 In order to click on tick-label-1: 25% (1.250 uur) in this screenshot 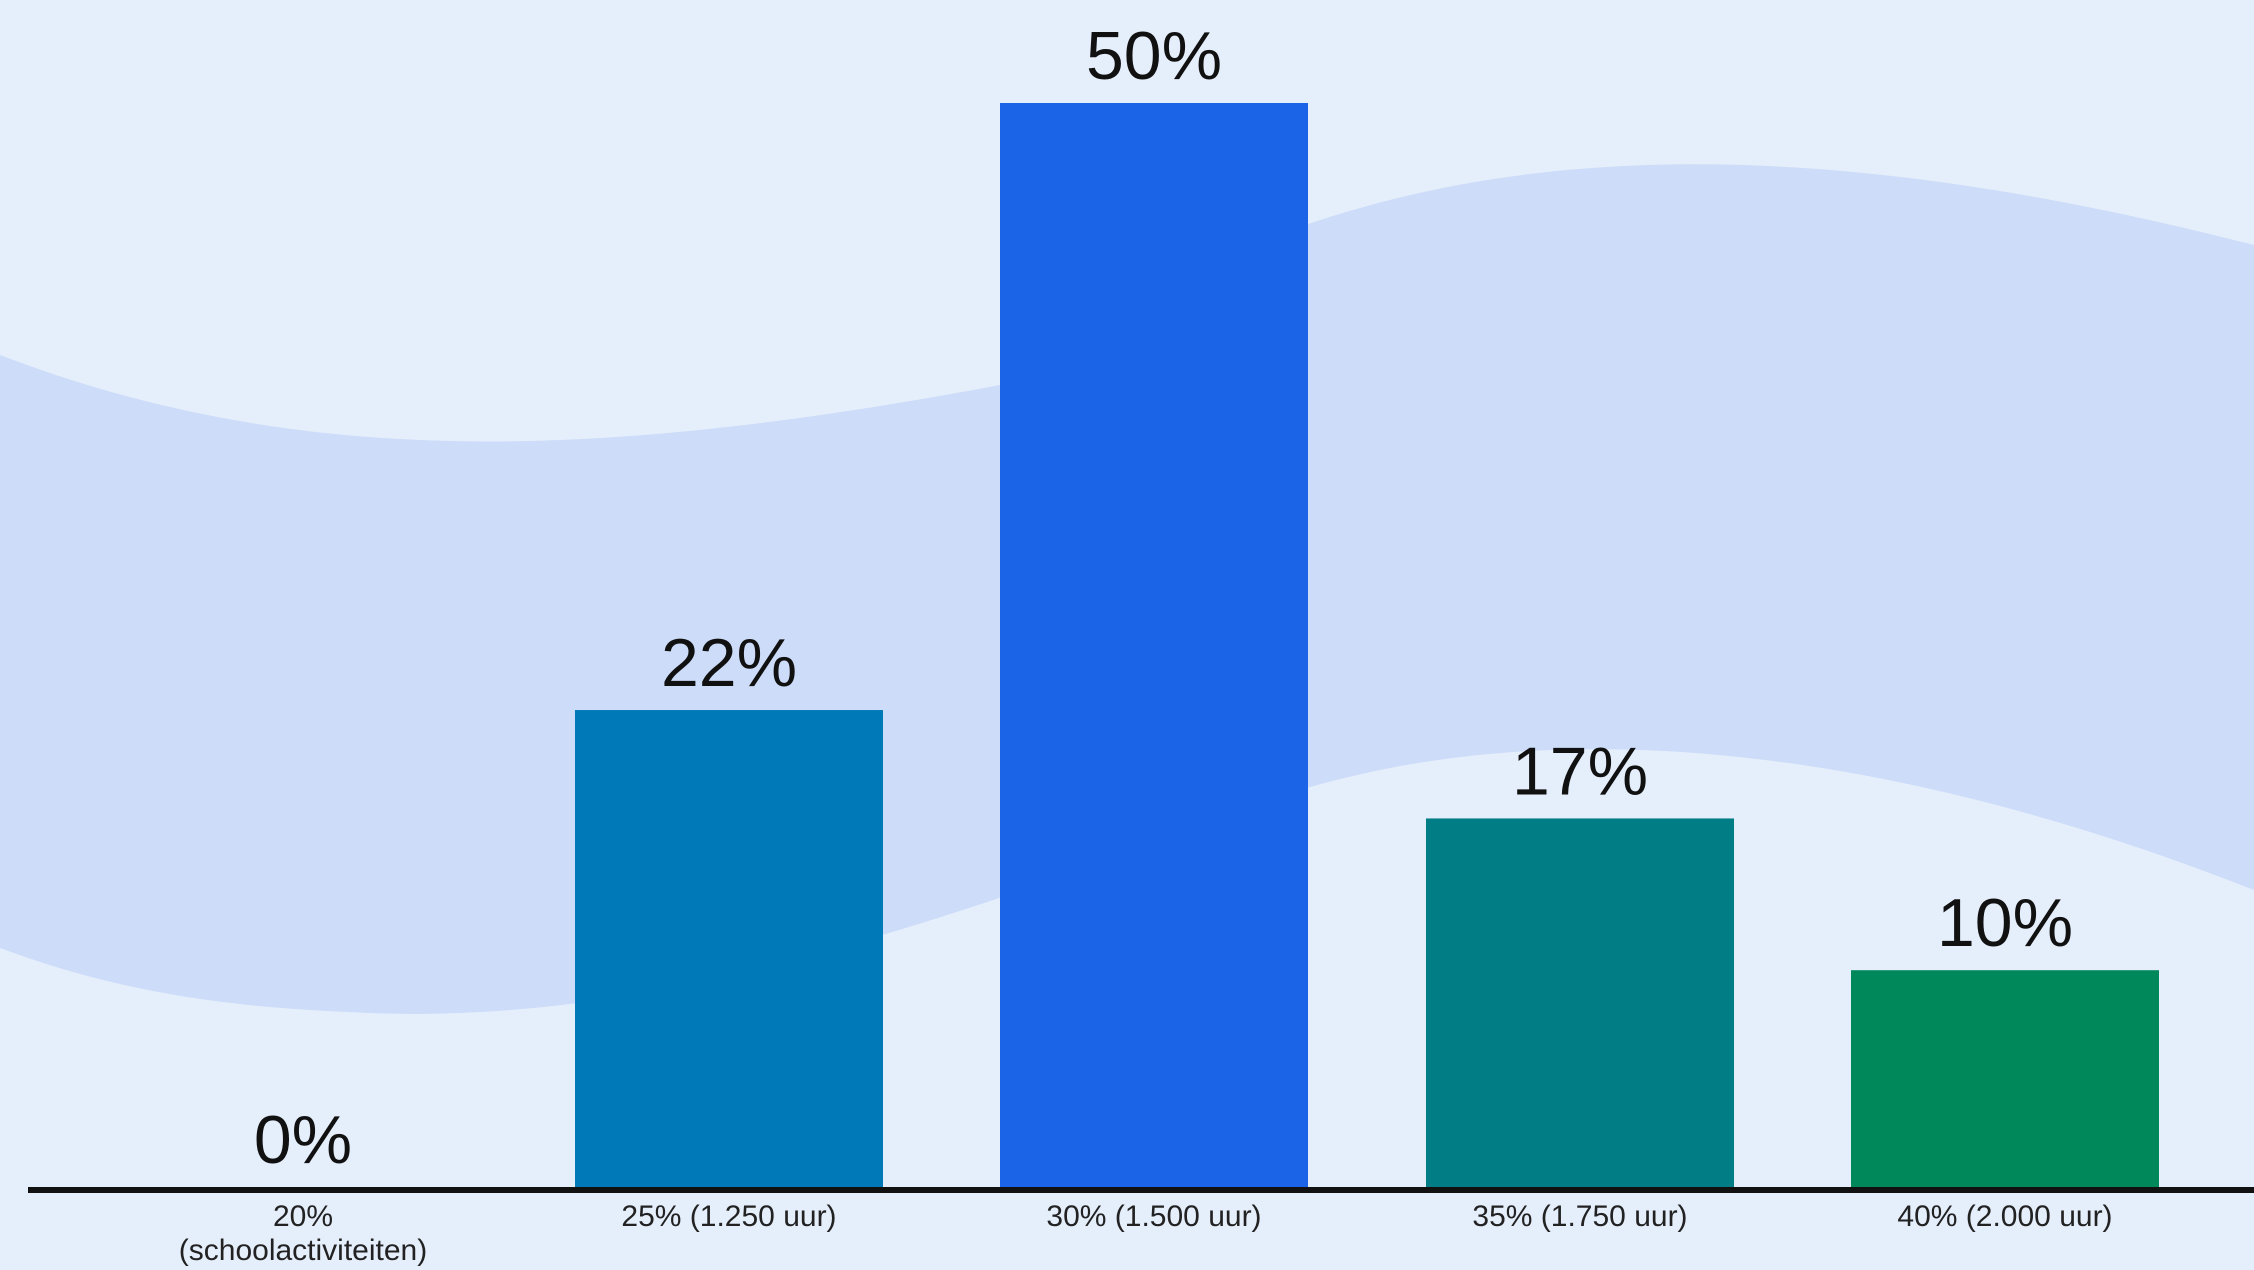, I will do `click(728, 1216)`.